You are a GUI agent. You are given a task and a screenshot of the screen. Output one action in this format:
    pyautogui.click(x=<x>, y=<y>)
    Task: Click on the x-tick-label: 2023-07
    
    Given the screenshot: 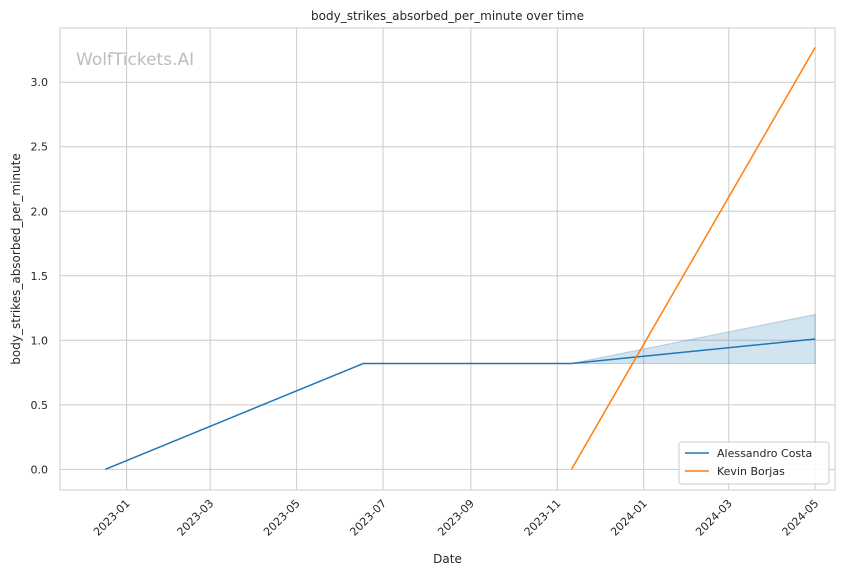 What is the action you would take?
    pyautogui.click(x=368, y=518)
    